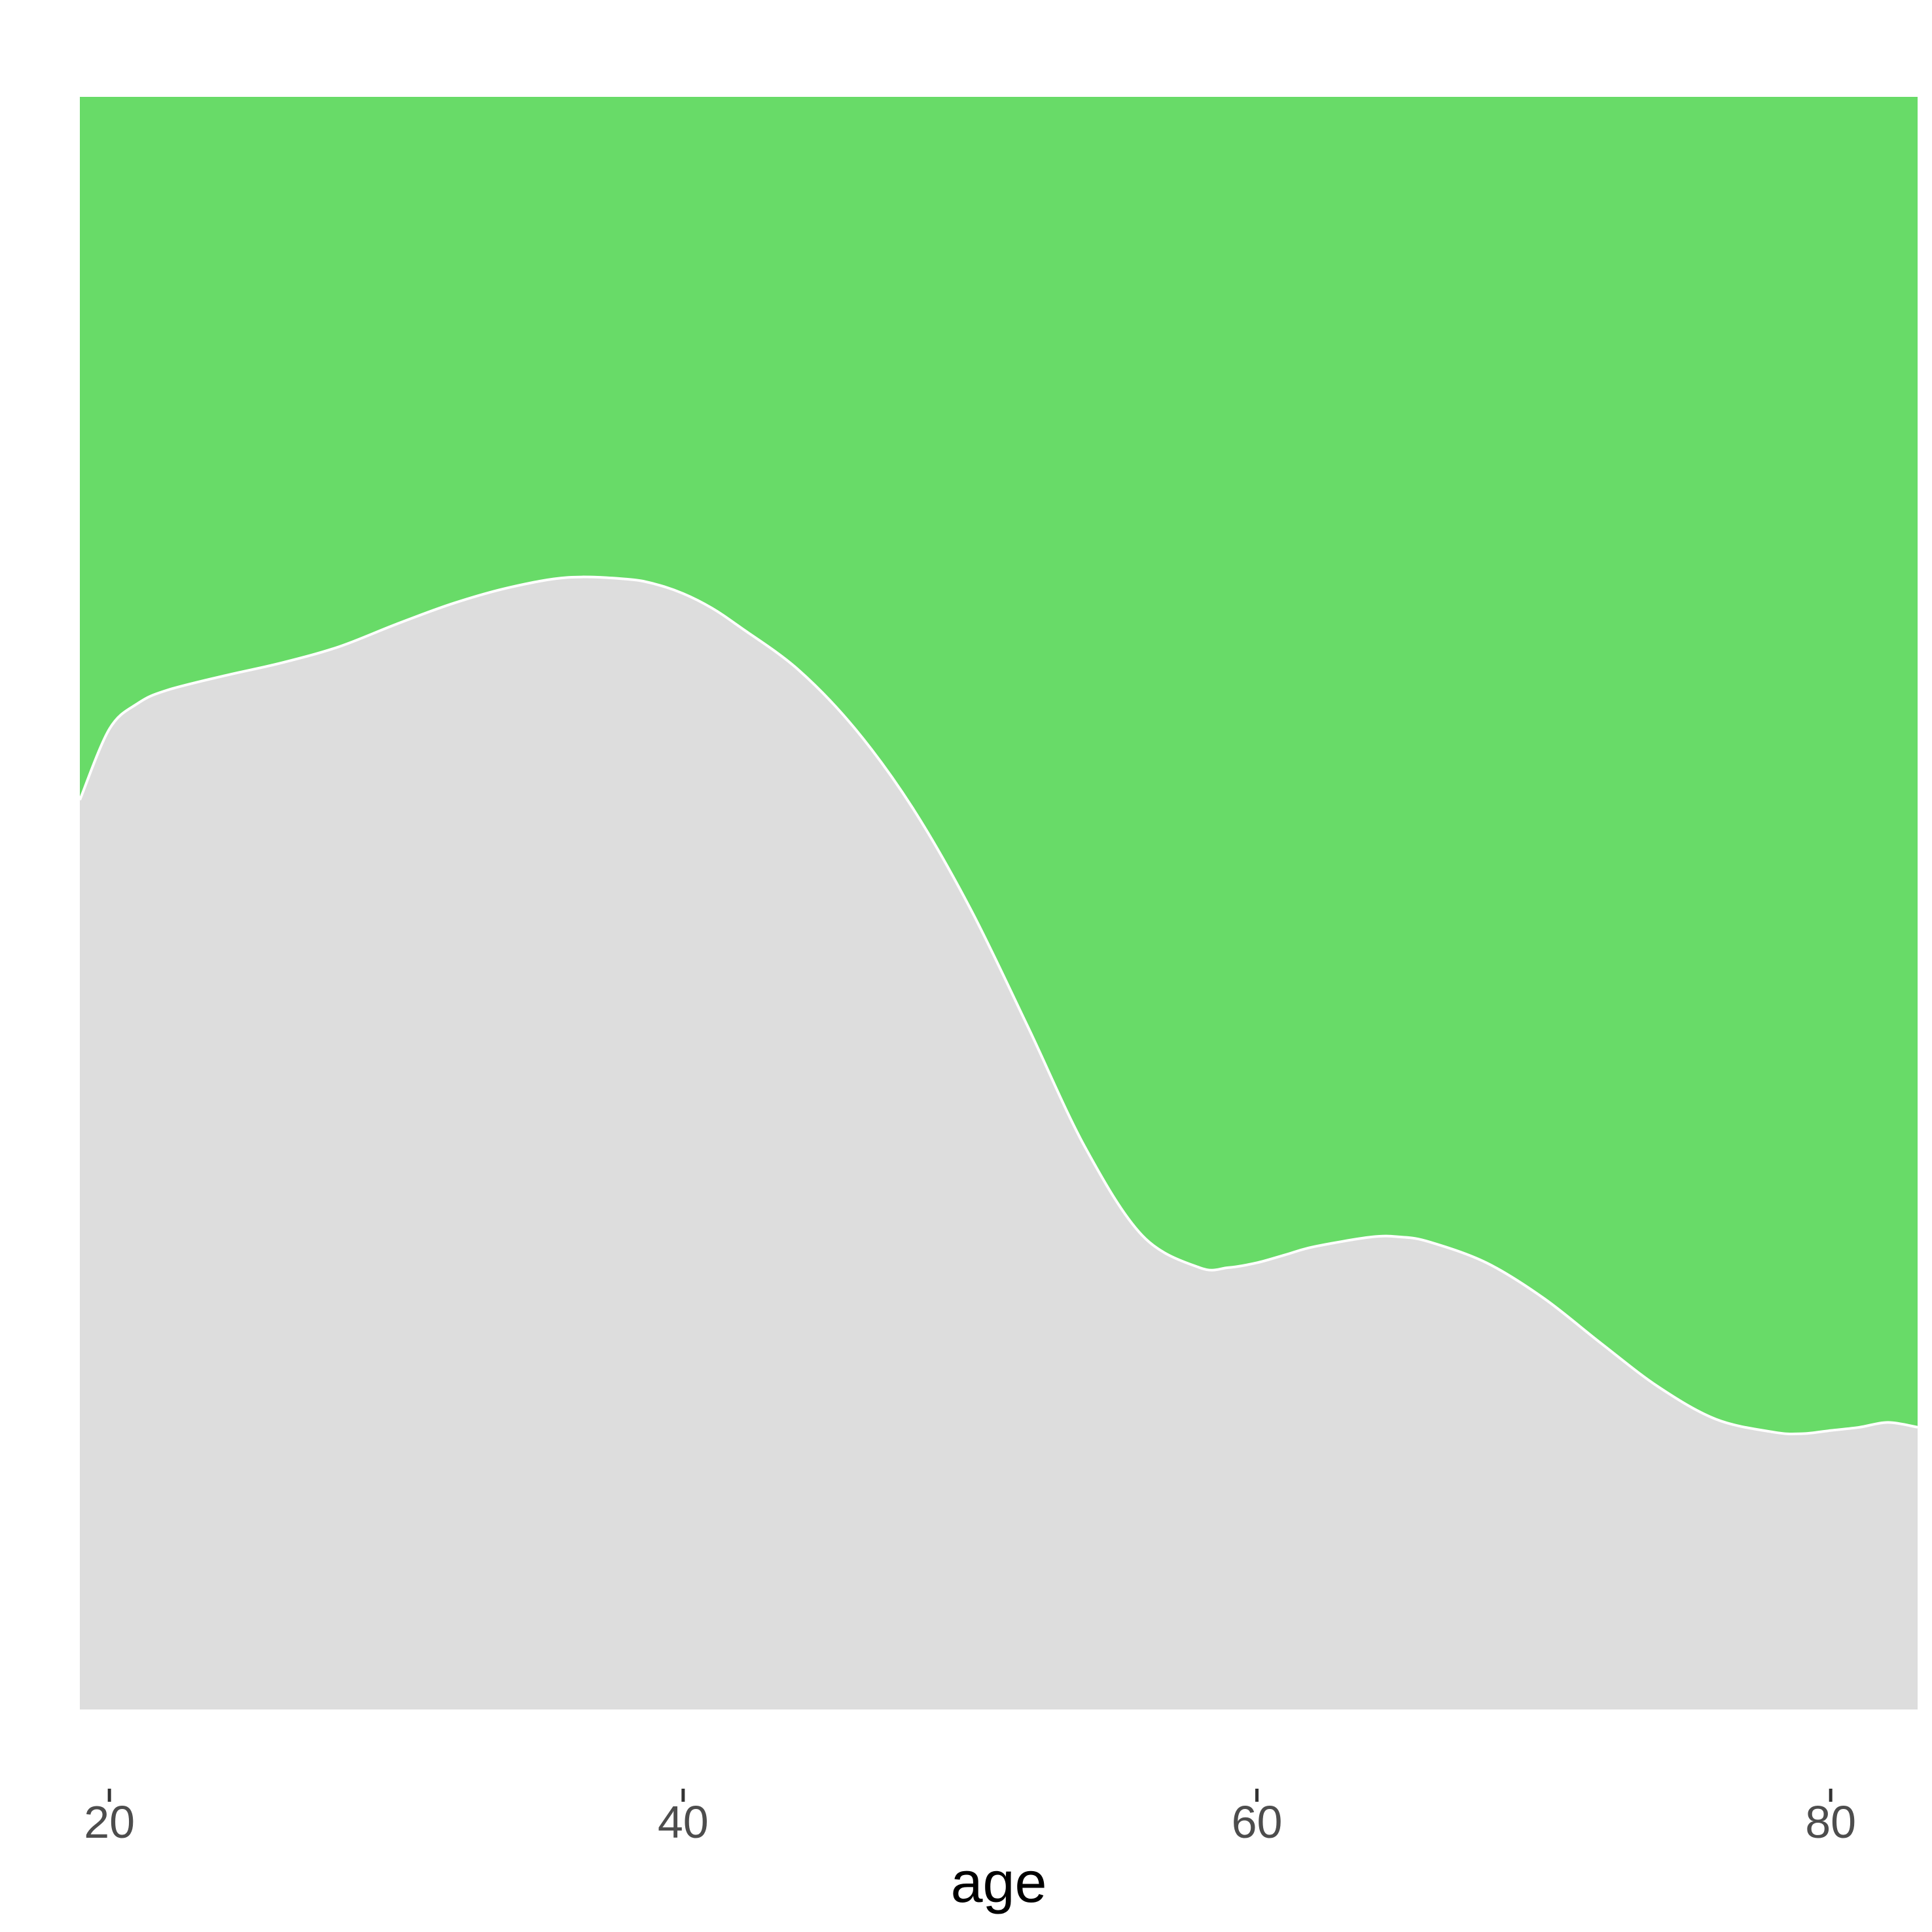 The image size is (1932, 1932). I want to click on x-axis-ticks: 20 40 60 80, so click(970, 1818).